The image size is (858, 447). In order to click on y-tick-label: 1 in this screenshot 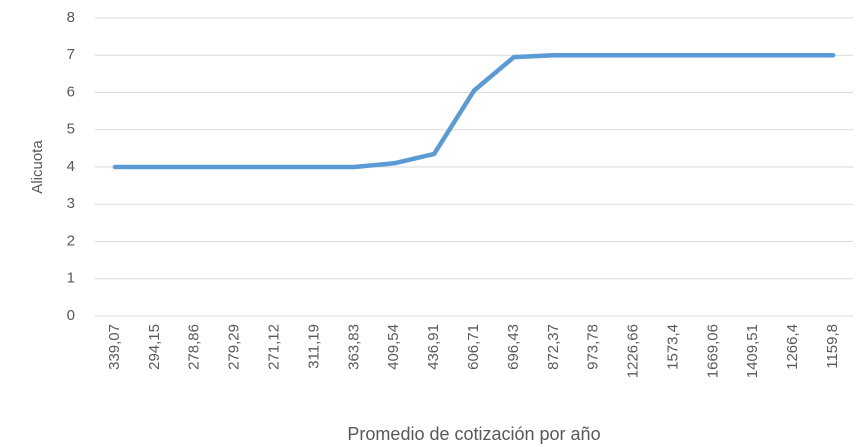, I will do `click(71, 278)`.